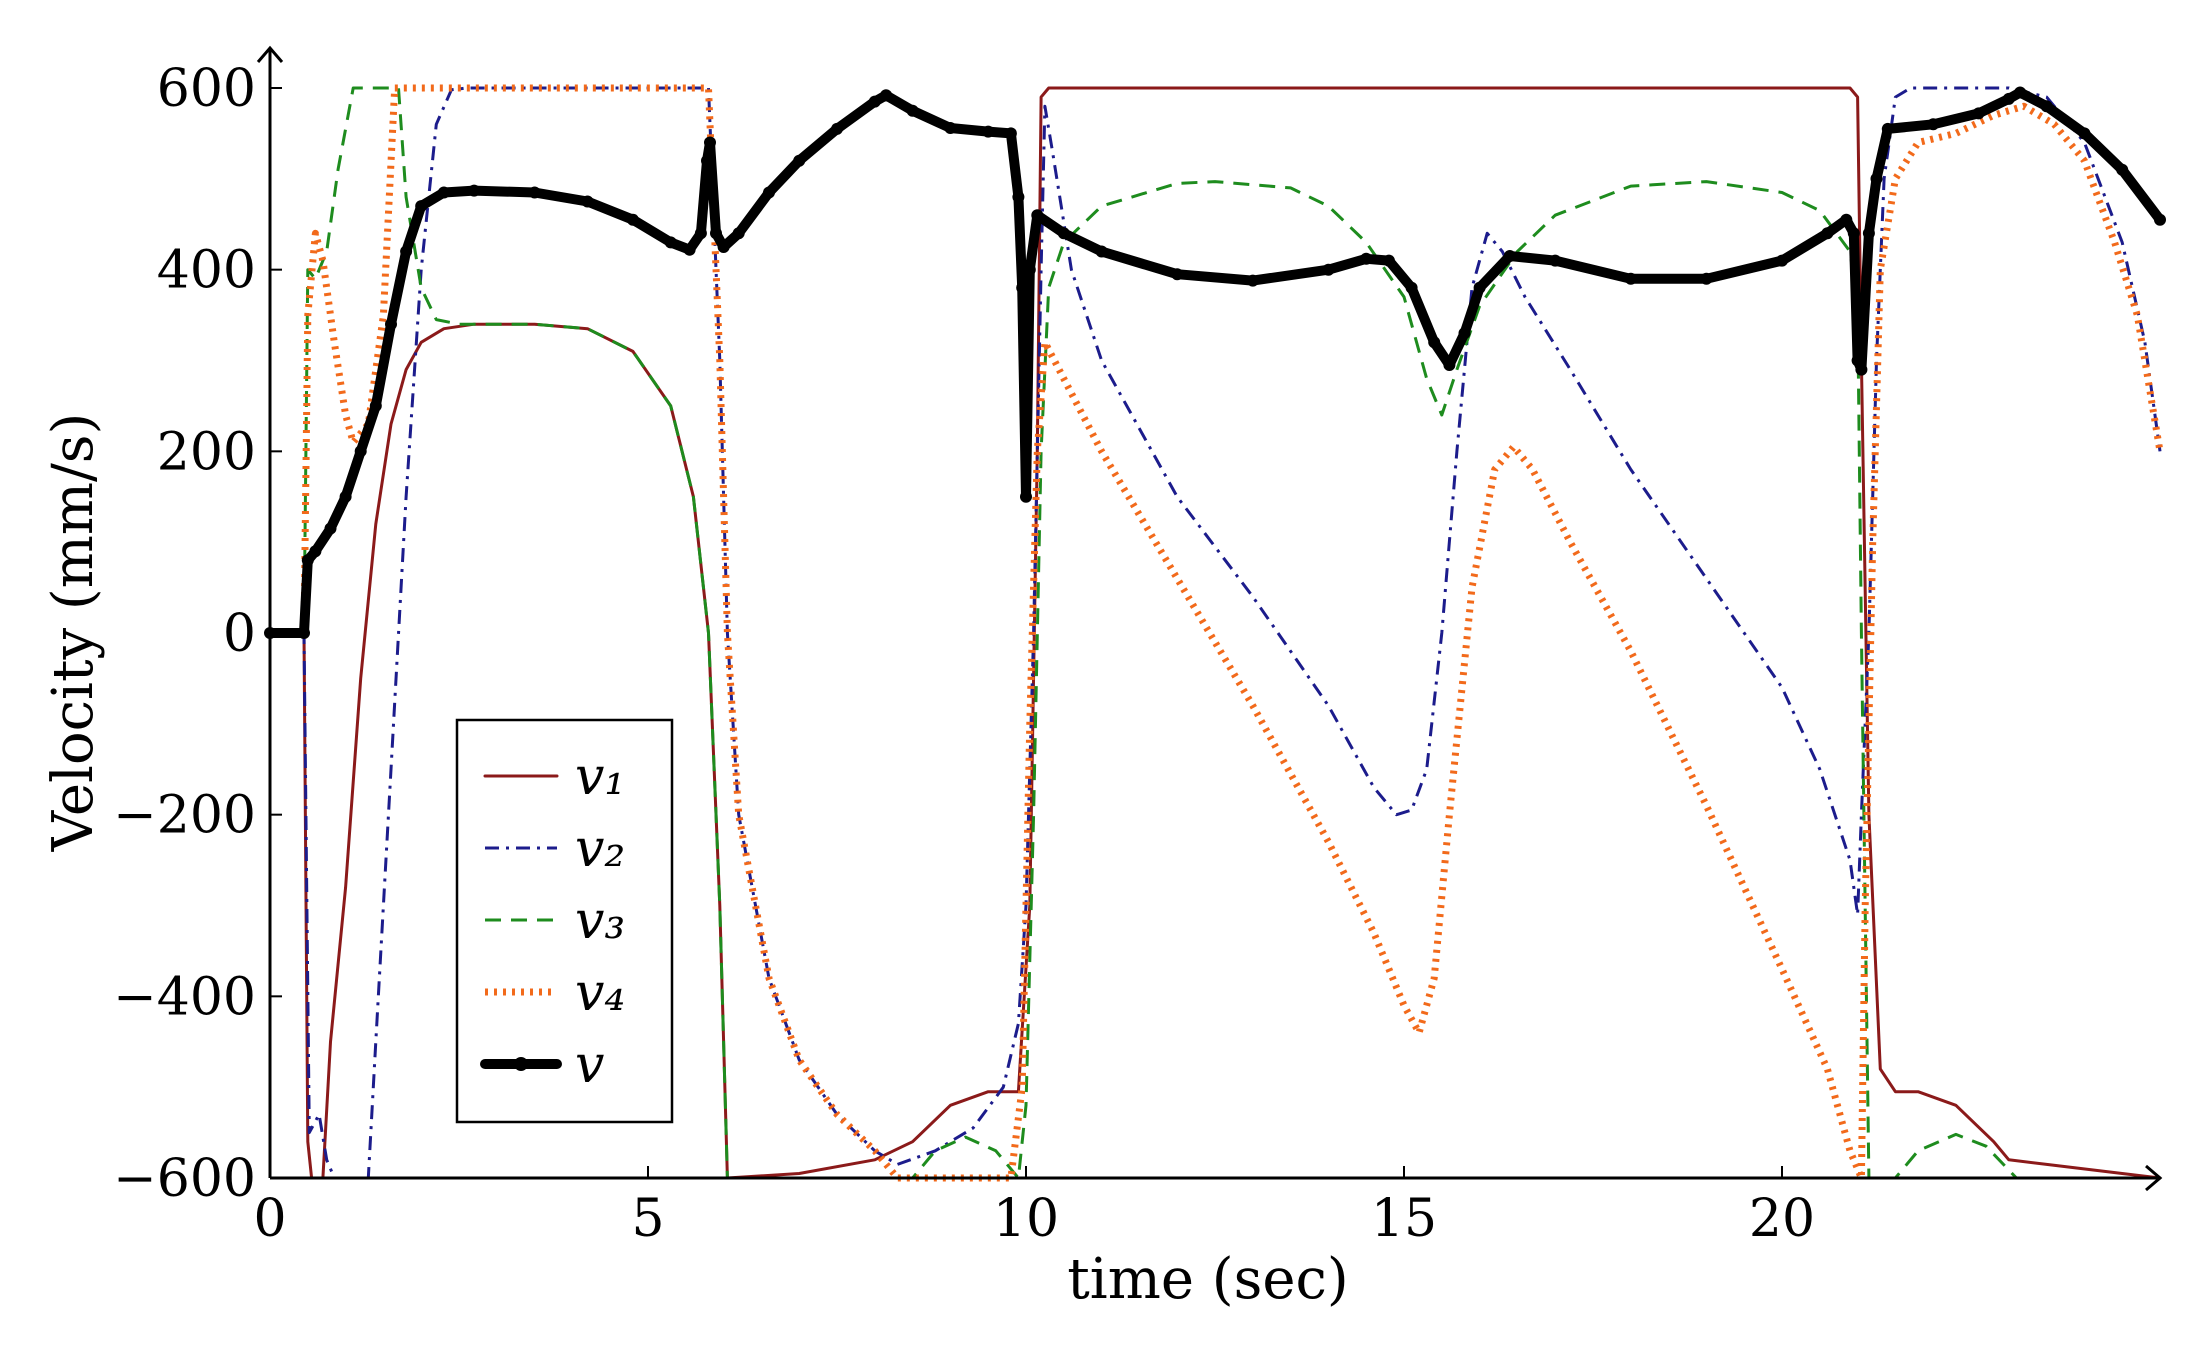 This screenshot has height=1352, width=2200. Describe the element at coordinates (184, 816) in the screenshot. I see `y-tick-label: −200` at that location.